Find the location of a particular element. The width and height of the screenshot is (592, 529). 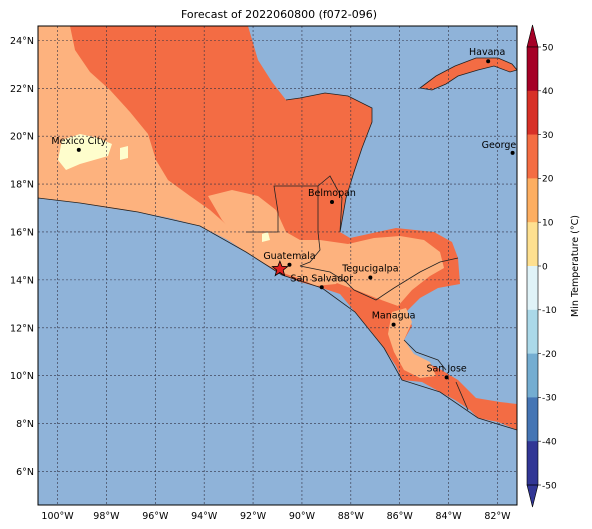

latitude-label: 6°N is located at coordinates (25, 472).